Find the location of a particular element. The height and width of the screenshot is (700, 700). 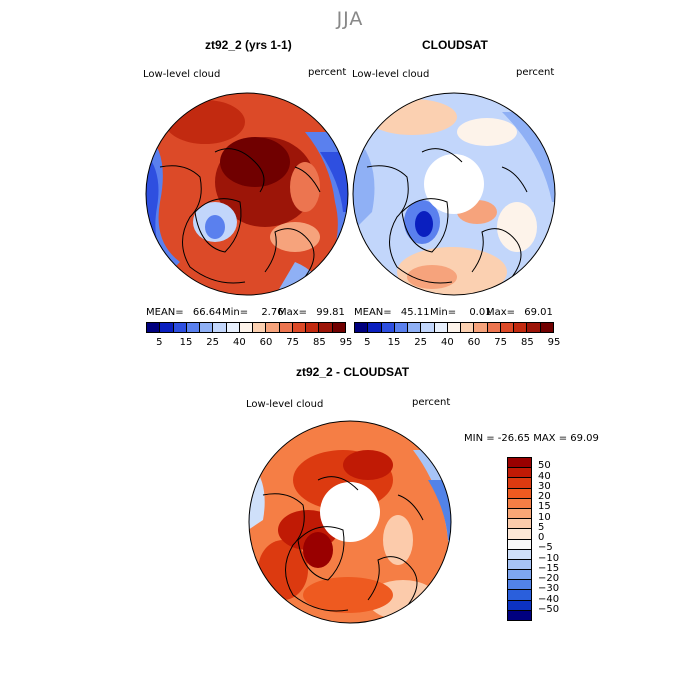

colorbar-tick-label: −20 is located at coordinates (549, 578).